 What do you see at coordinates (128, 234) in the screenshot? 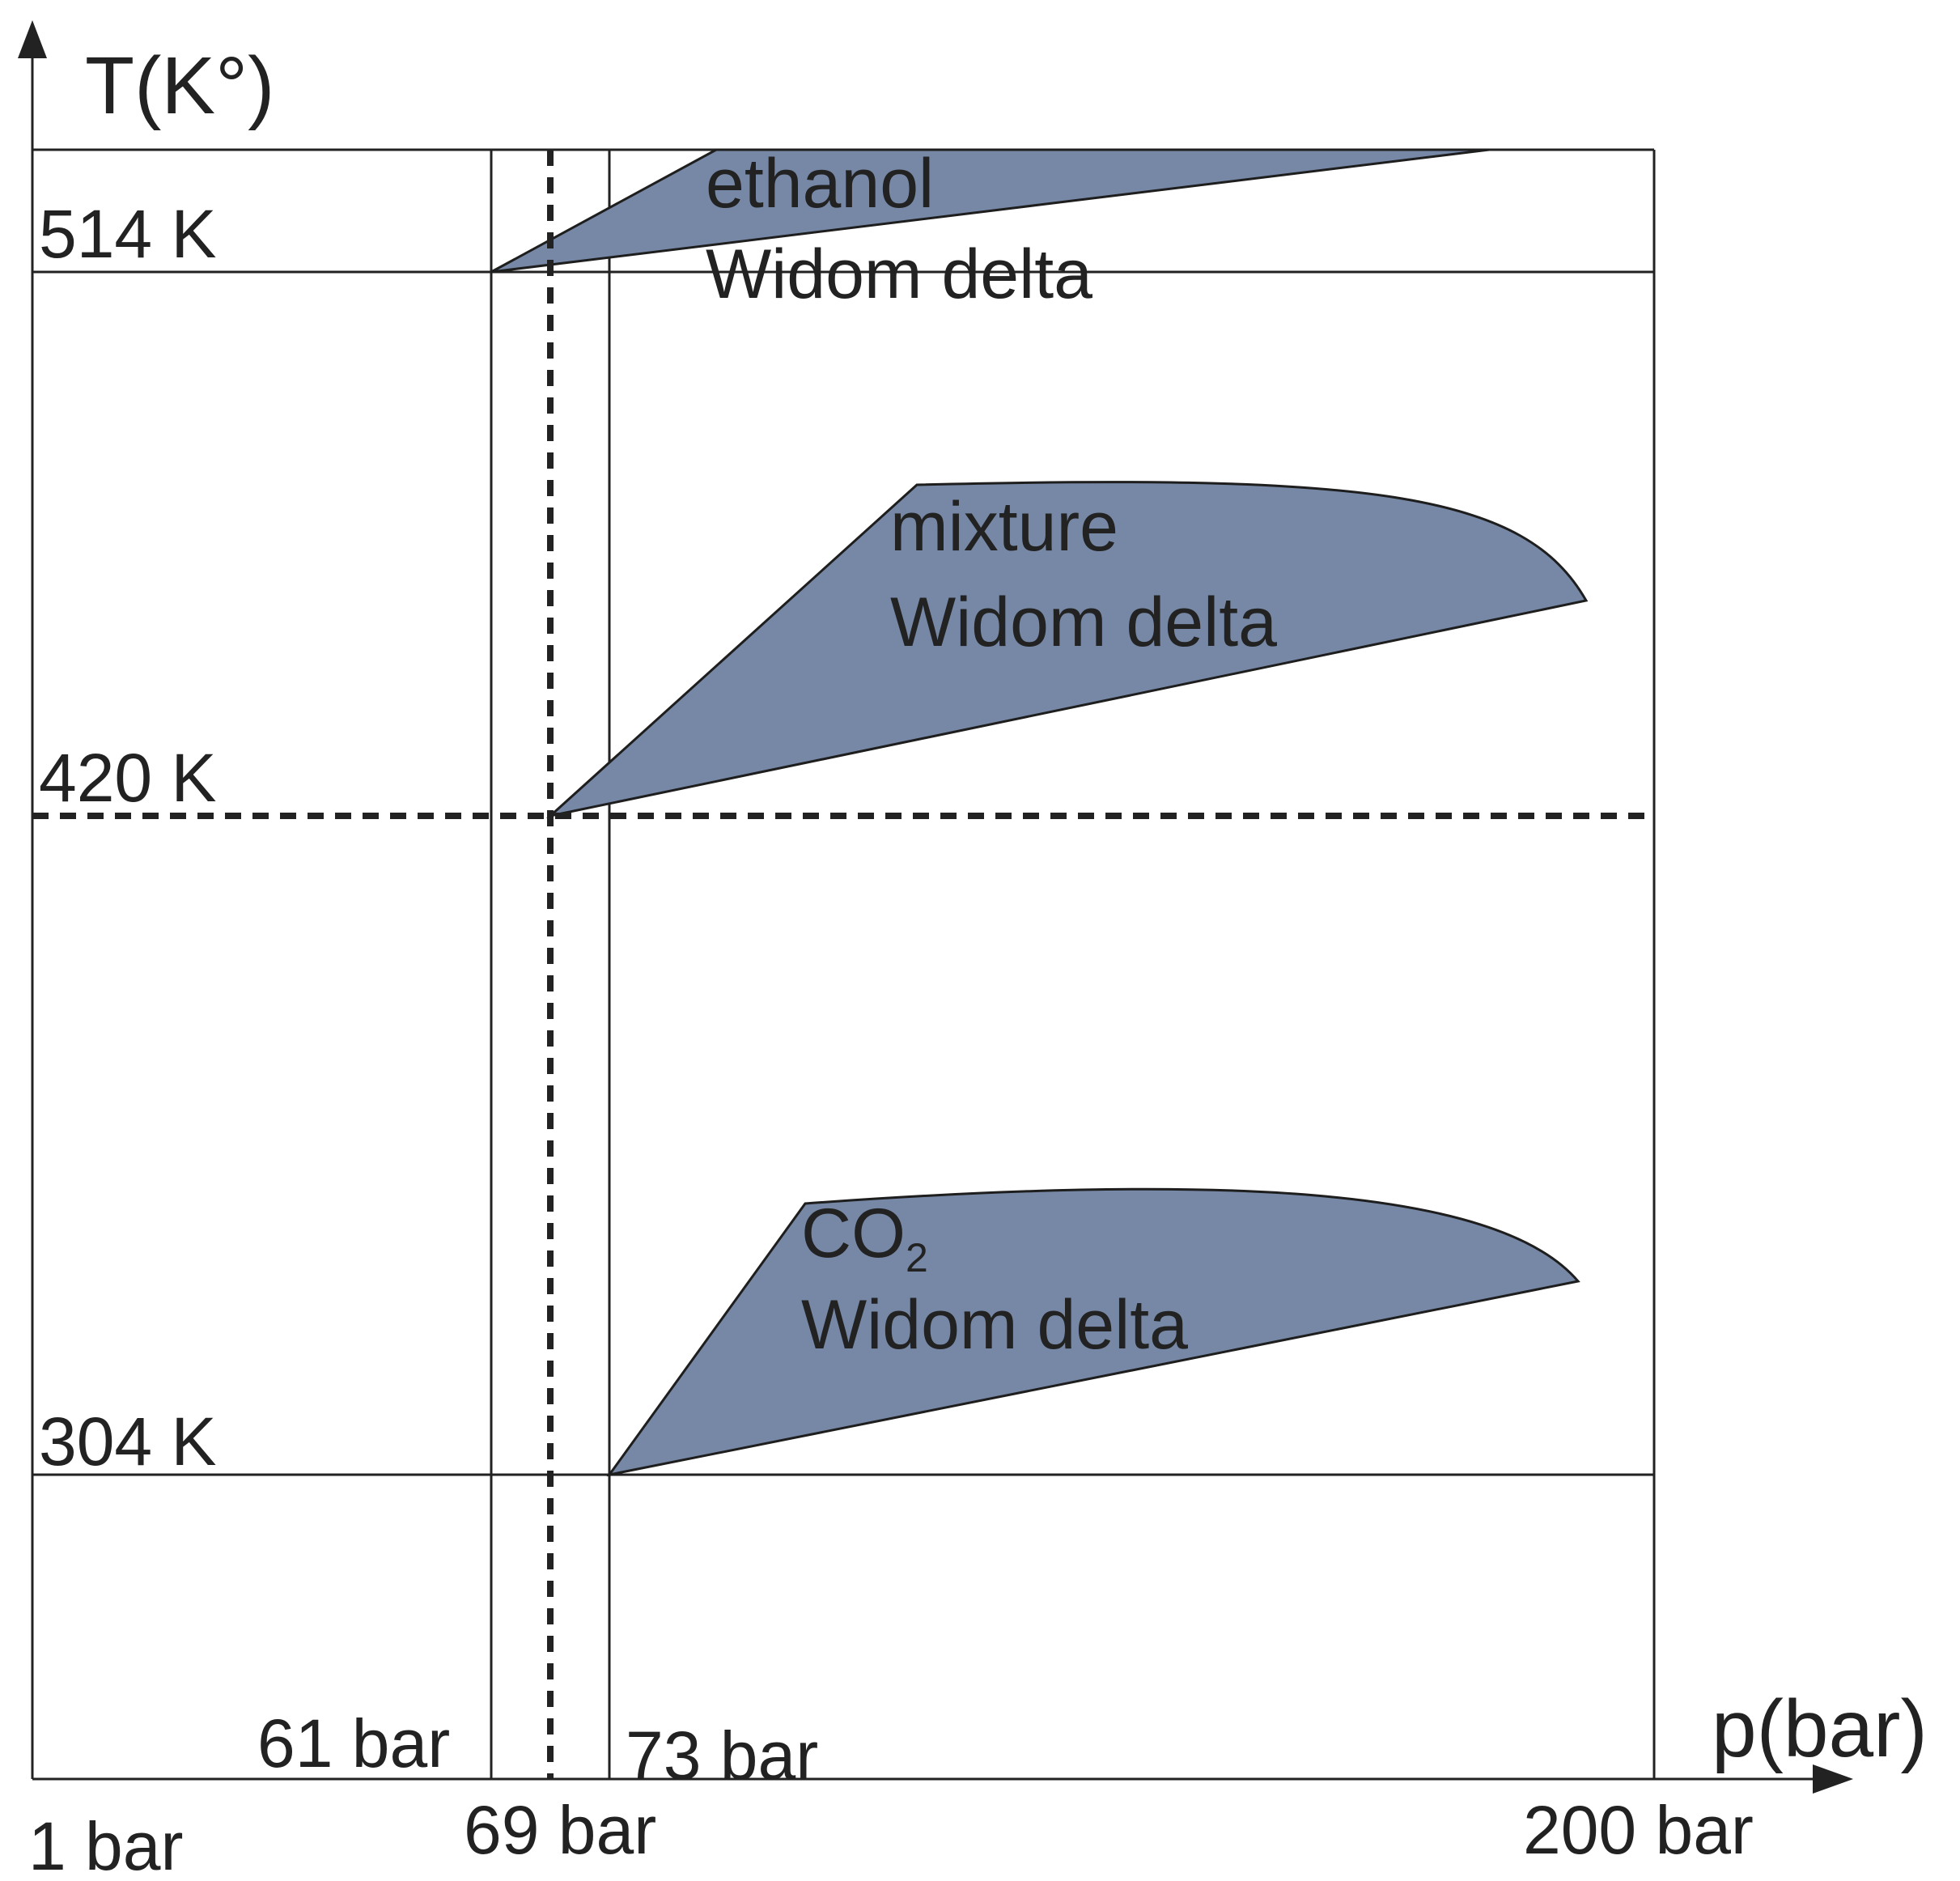
I see `temperature-label-514k: 514 K` at bounding box center [128, 234].